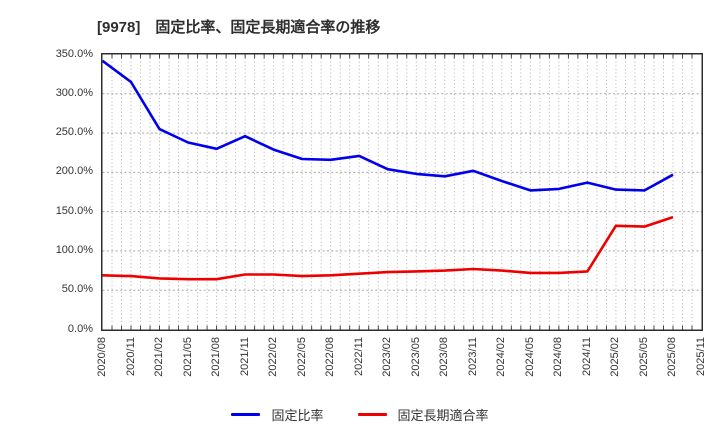  What do you see at coordinates (443, 415) in the screenshot?
I see `legend-label-fixed-longterm-ratio: 固定長期適合率` at bounding box center [443, 415].